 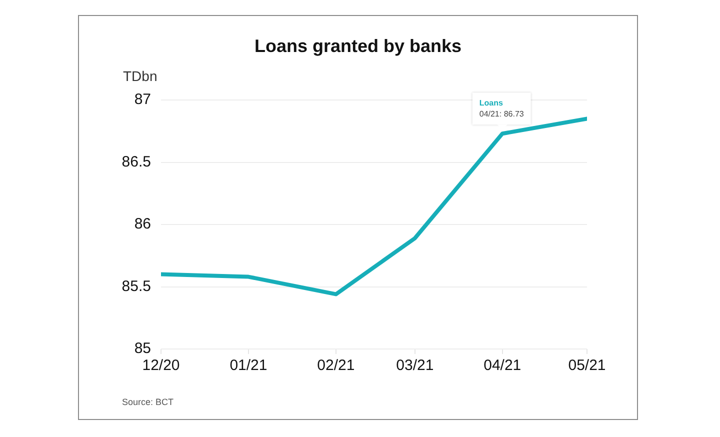 What do you see at coordinates (415, 365) in the screenshot?
I see `x-tick-label: 03/21` at bounding box center [415, 365].